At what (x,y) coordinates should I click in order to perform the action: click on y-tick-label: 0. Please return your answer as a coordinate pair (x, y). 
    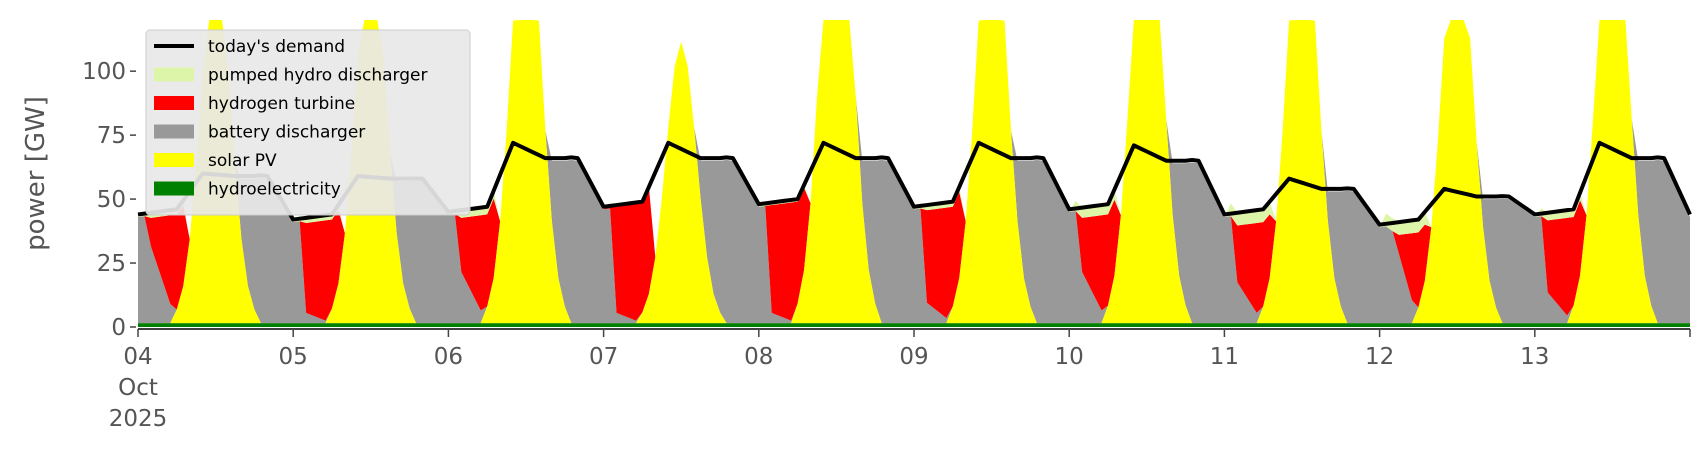
    Looking at the image, I should click on (118, 328).